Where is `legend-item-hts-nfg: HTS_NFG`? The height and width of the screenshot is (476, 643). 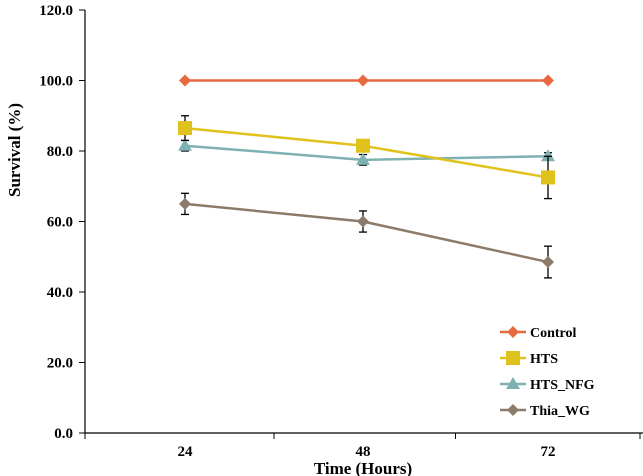 legend-item-hts-nfg: HTS_NFG is located at coordinates (547, 385).